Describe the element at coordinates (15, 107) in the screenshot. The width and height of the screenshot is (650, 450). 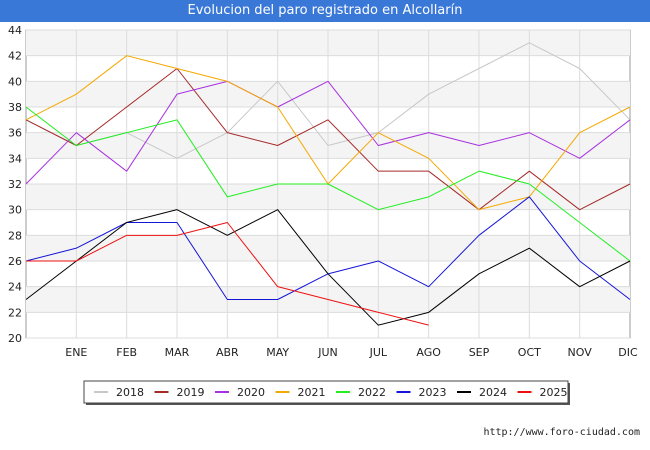
I see `y-tick-label: 38` at that location.